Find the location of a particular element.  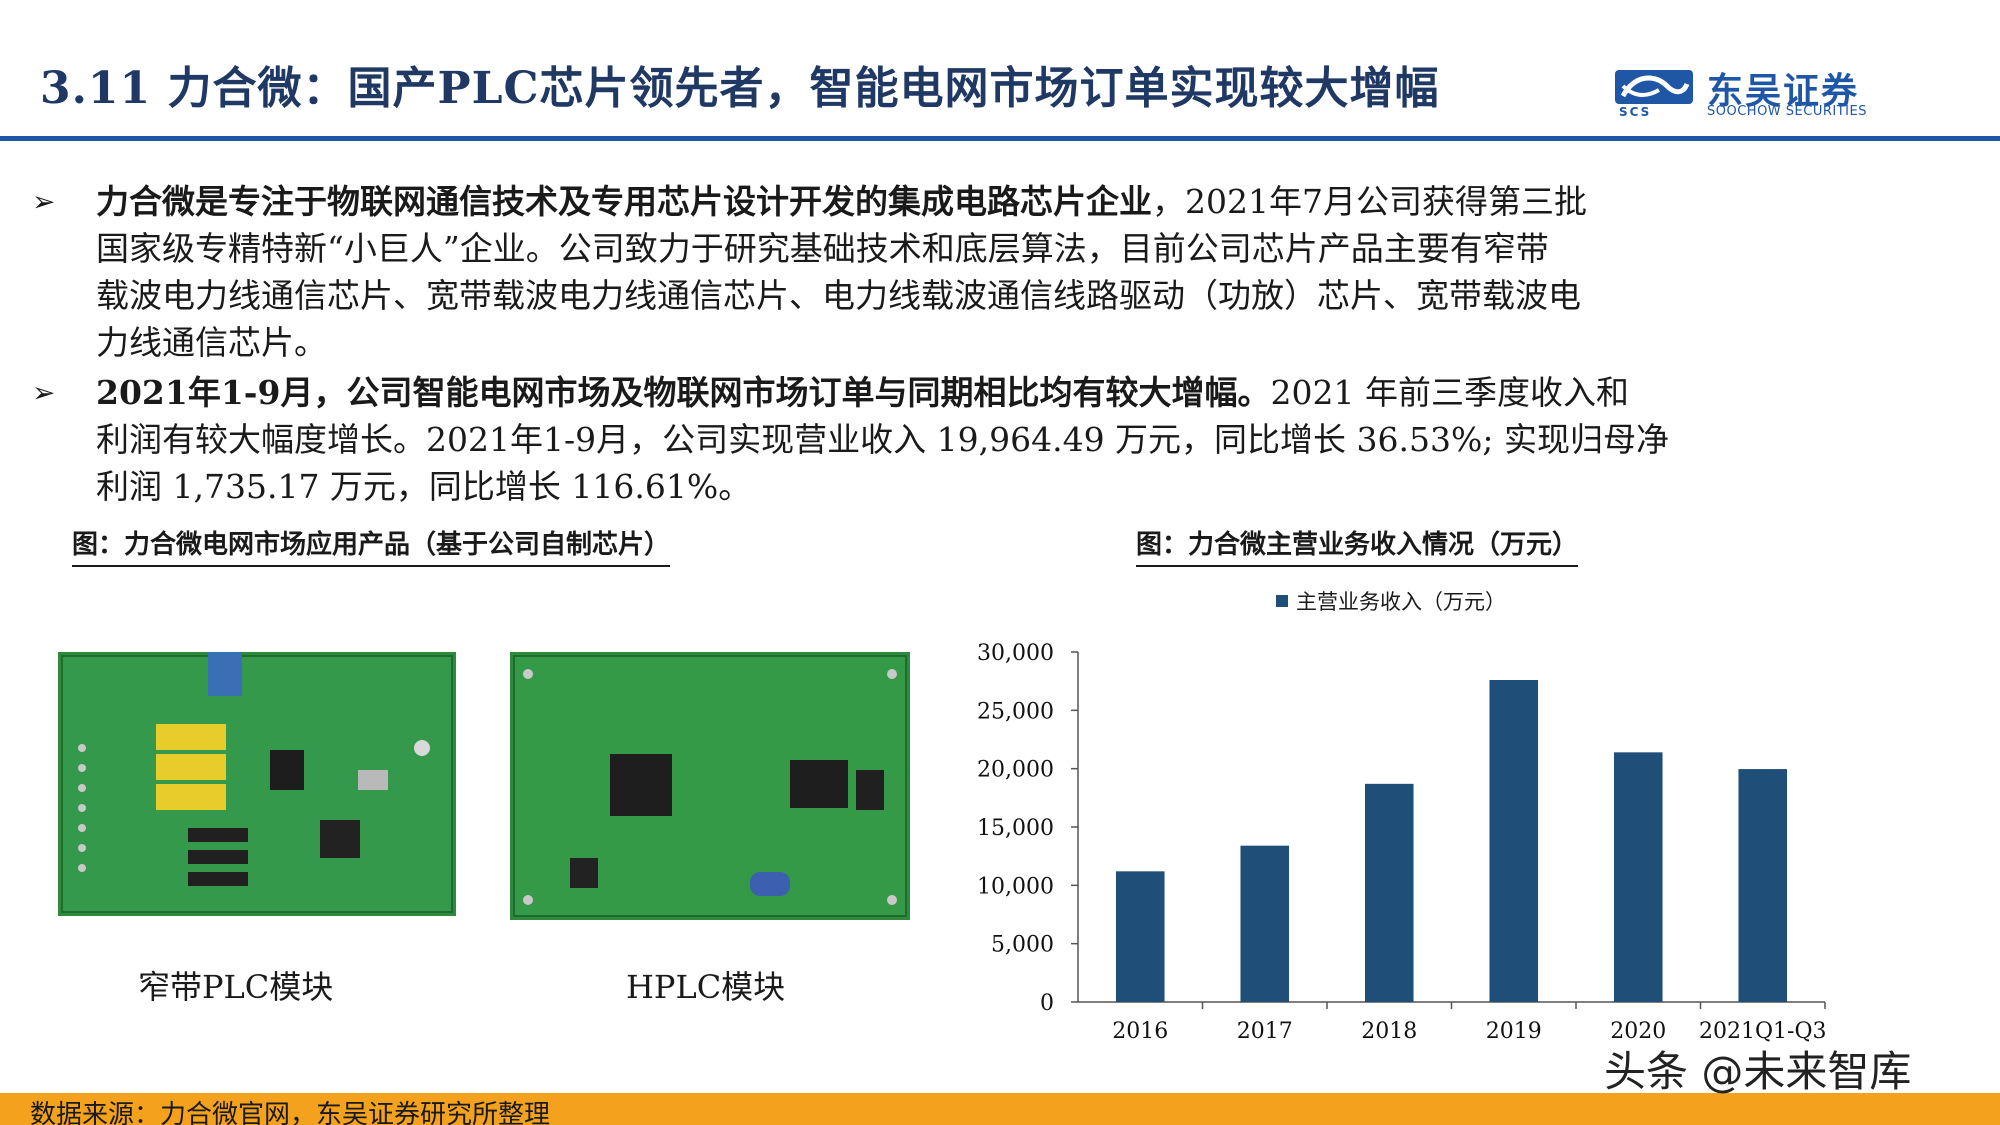

pcb-label: HPLC模块 is located at coordinates (706, 987).